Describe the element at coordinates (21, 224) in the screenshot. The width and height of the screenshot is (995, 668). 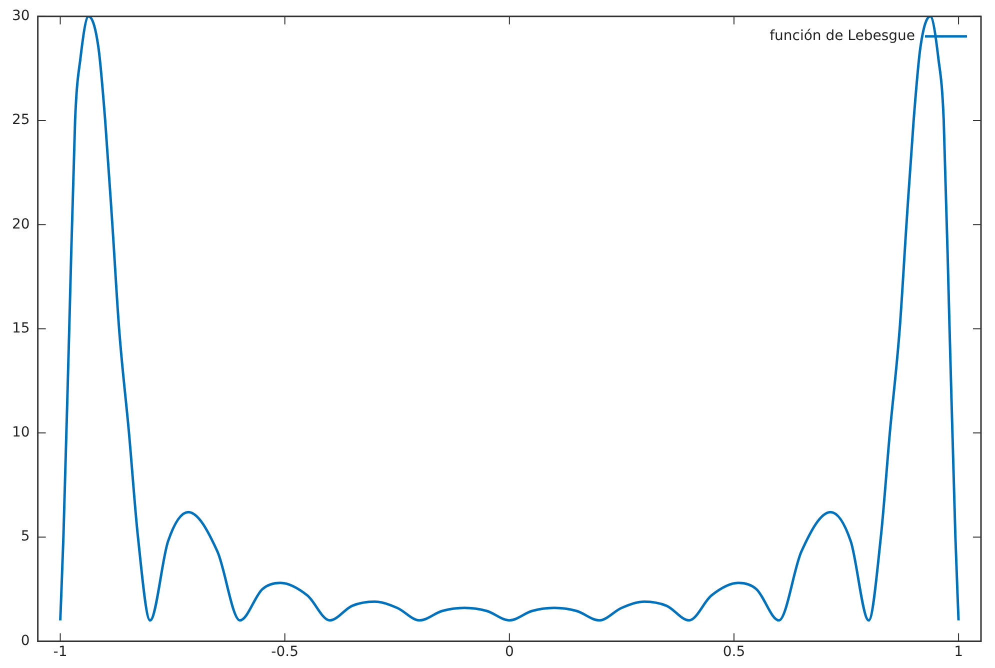
I see `y-tick-label: 20` at that location.